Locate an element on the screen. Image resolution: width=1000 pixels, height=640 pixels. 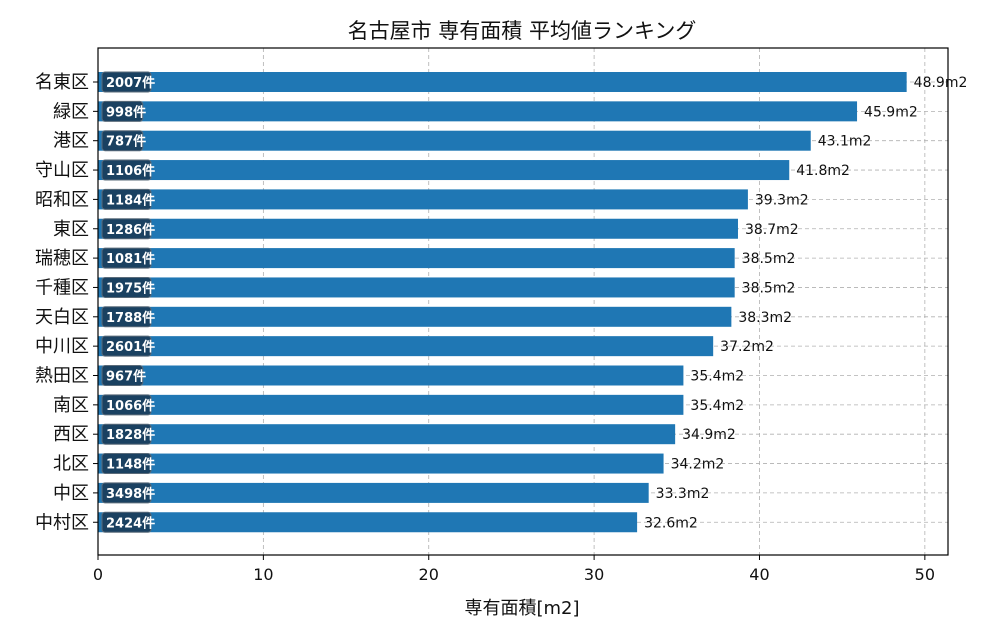
y-tick-label: 熱田区 is located at coordinates (62, 376).